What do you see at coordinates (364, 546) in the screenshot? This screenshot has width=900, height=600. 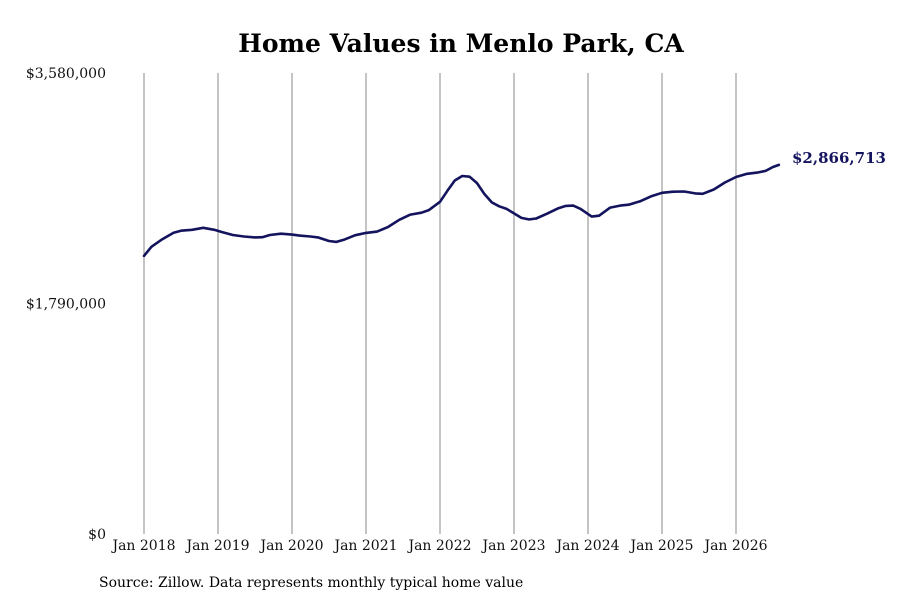 I see `x-tick-label: Jan 2021` at bounding box center [364, 546].